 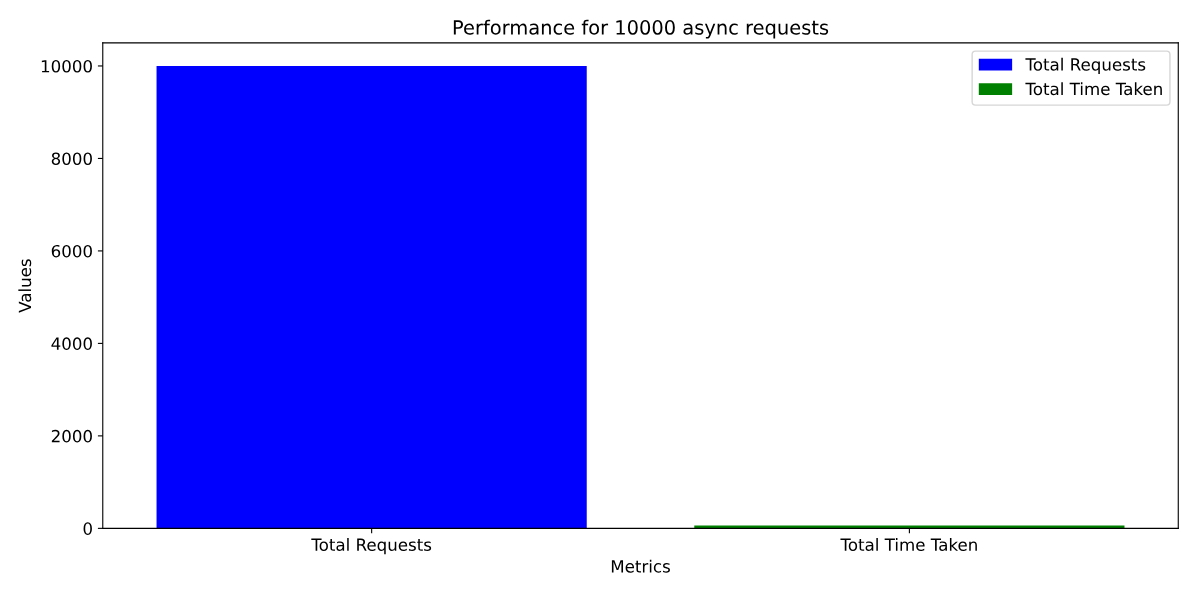 I want to click on legend-label: Total Time Taken, so click(x=1093, y=89).